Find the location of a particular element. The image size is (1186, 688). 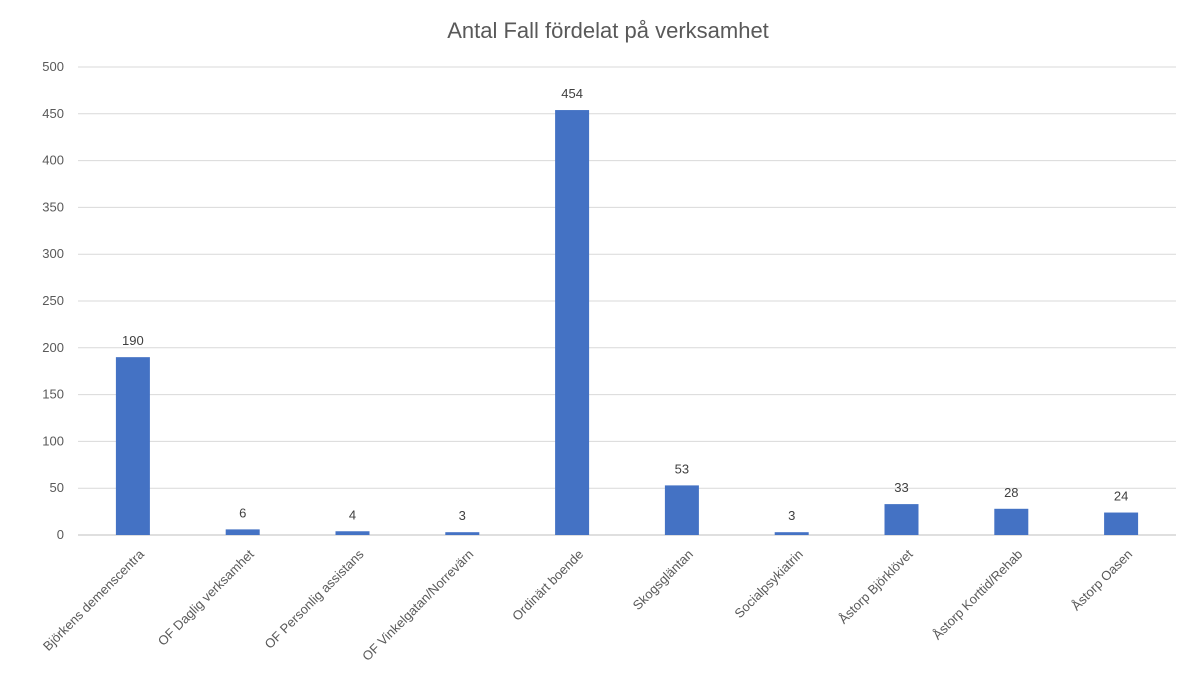

x-tick-label: Ordinärt boende is located at coordinates (547, 585).